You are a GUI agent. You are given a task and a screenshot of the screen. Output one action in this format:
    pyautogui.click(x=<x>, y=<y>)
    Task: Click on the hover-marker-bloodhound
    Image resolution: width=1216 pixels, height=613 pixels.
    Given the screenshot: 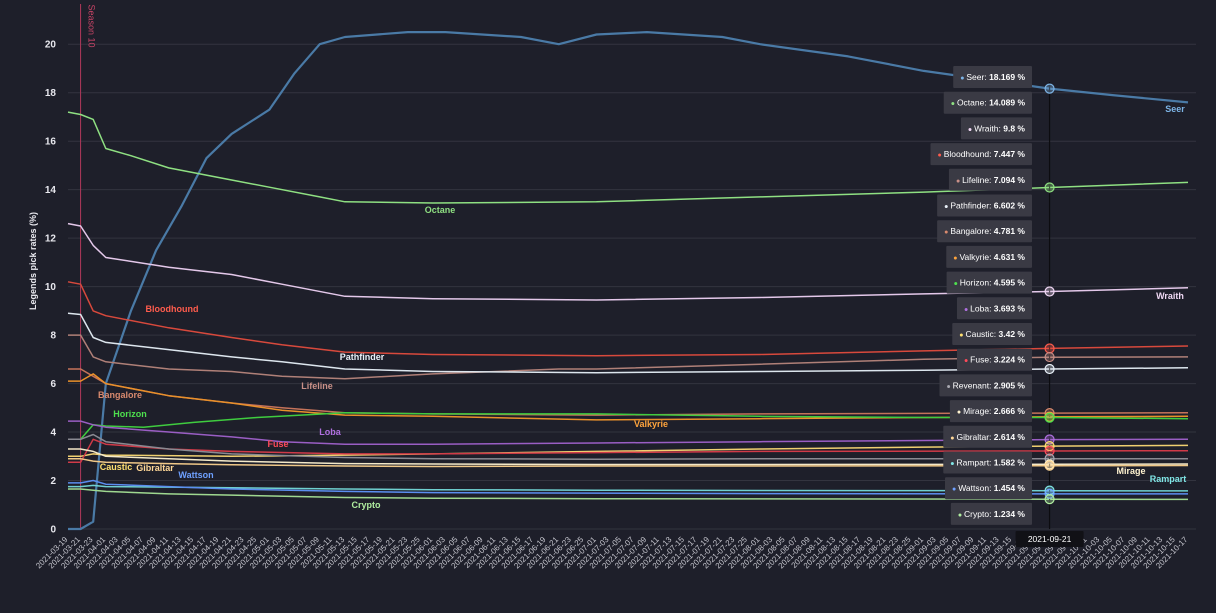 What is the action you would take?
    pyautogui.click(x=1049, y=348)
    